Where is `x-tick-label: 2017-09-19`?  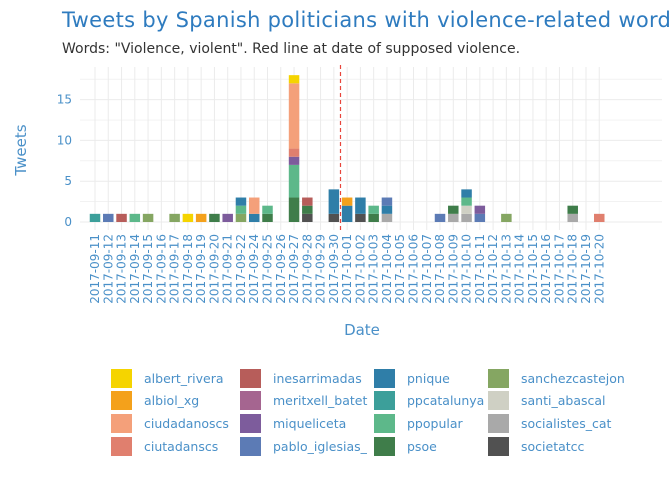 x-tick-label: 2017-09-19 is located at coordinates (201, 269).